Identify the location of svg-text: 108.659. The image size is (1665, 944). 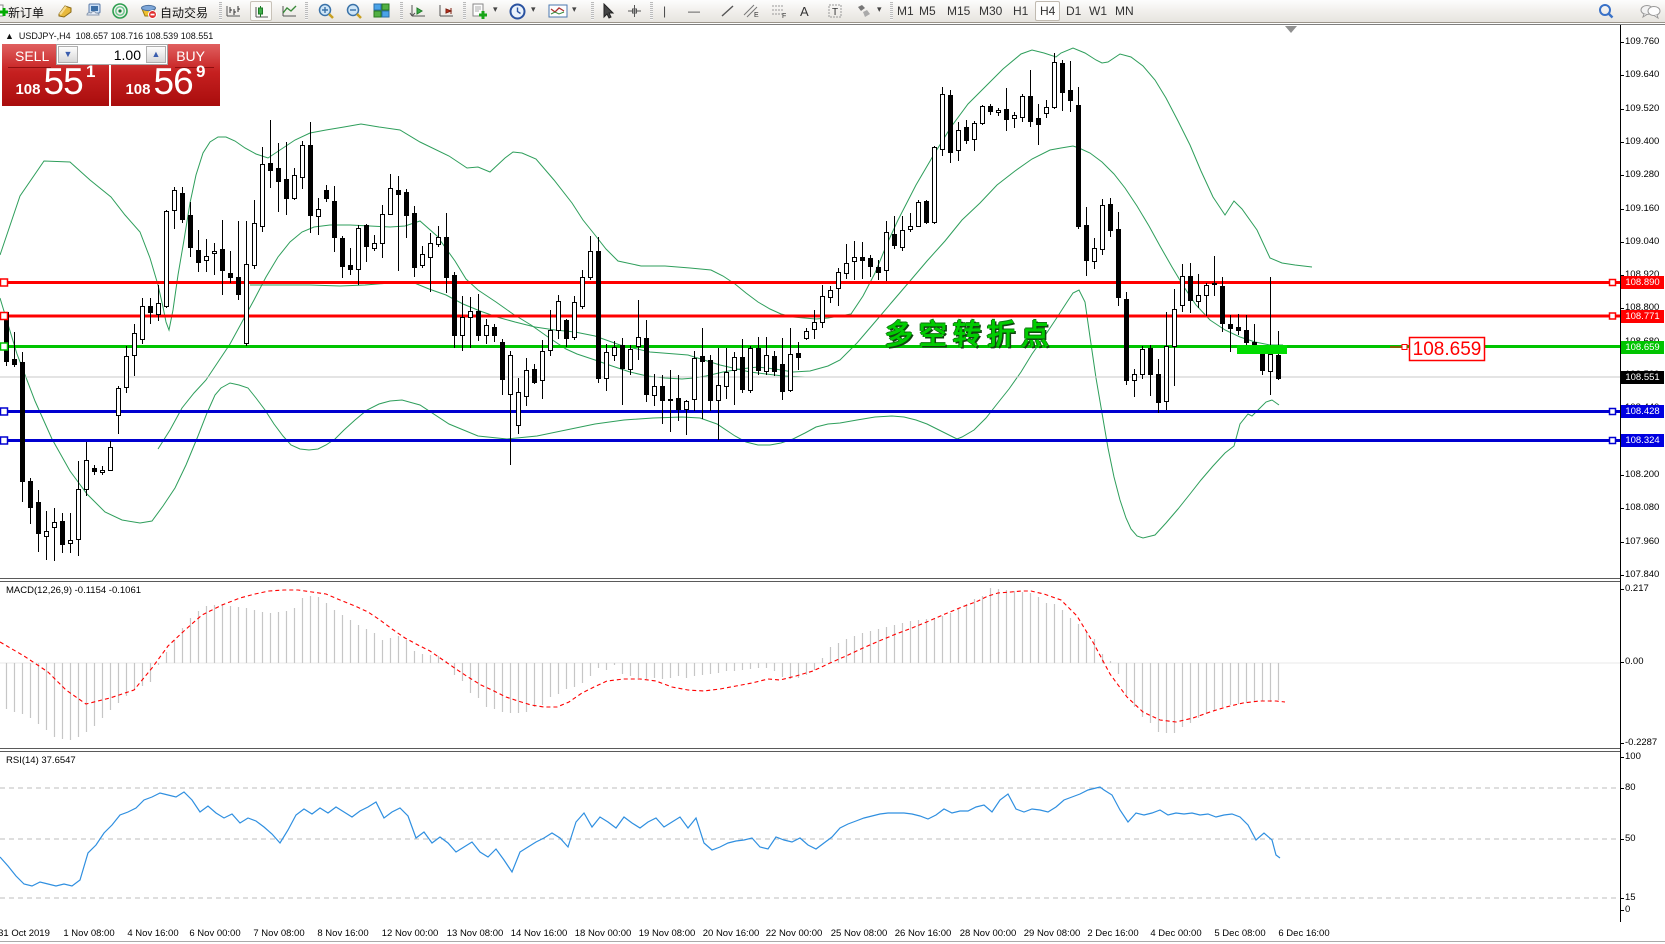
(1447, 349).